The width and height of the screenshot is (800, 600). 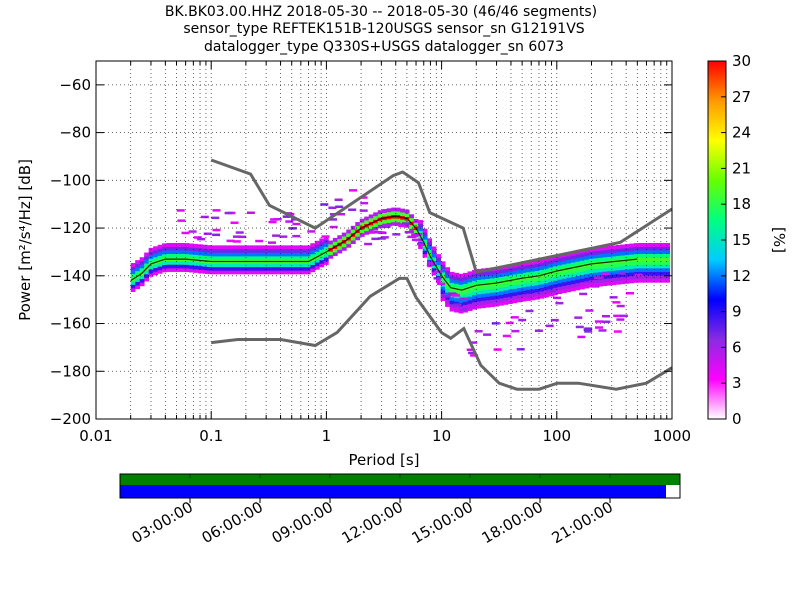 What do you see at coordinates (512, 522) in the screenshot?
I see `time-tick-label: 18:00:00` at bounding box center [512, 522].